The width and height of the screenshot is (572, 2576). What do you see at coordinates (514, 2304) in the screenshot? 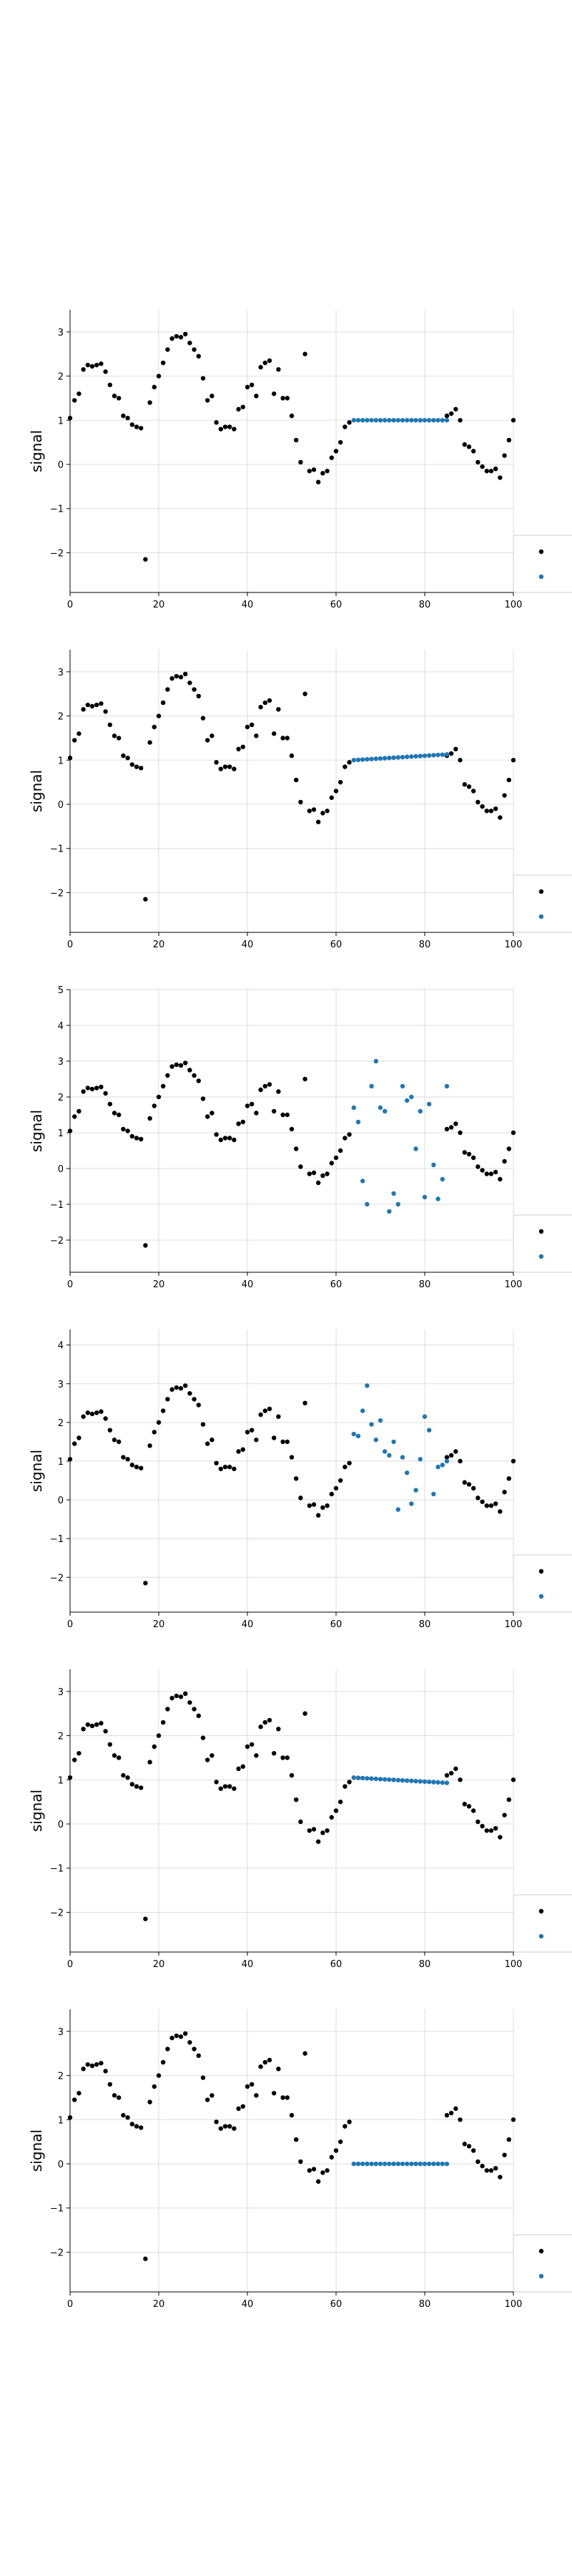
I see `x-tick-label: 100` at bounding box center [514, 2304].